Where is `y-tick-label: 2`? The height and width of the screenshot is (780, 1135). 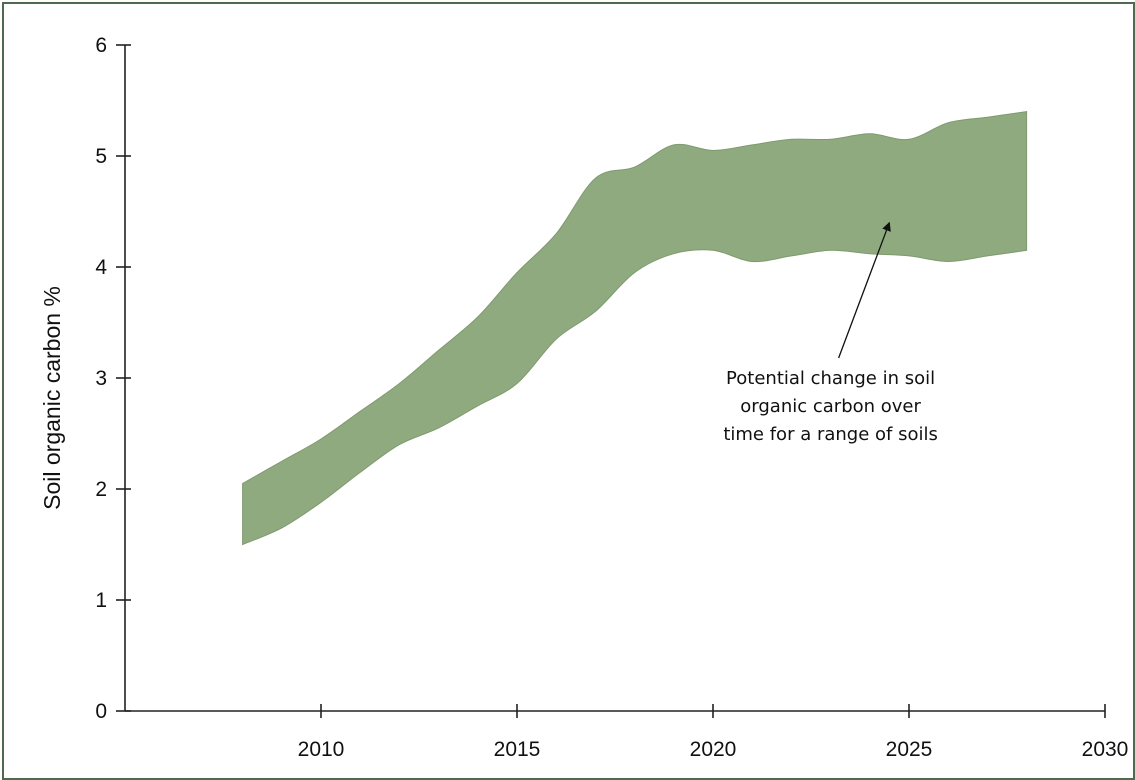 y-tick-label: 2 is located at coordinates (101, 489).